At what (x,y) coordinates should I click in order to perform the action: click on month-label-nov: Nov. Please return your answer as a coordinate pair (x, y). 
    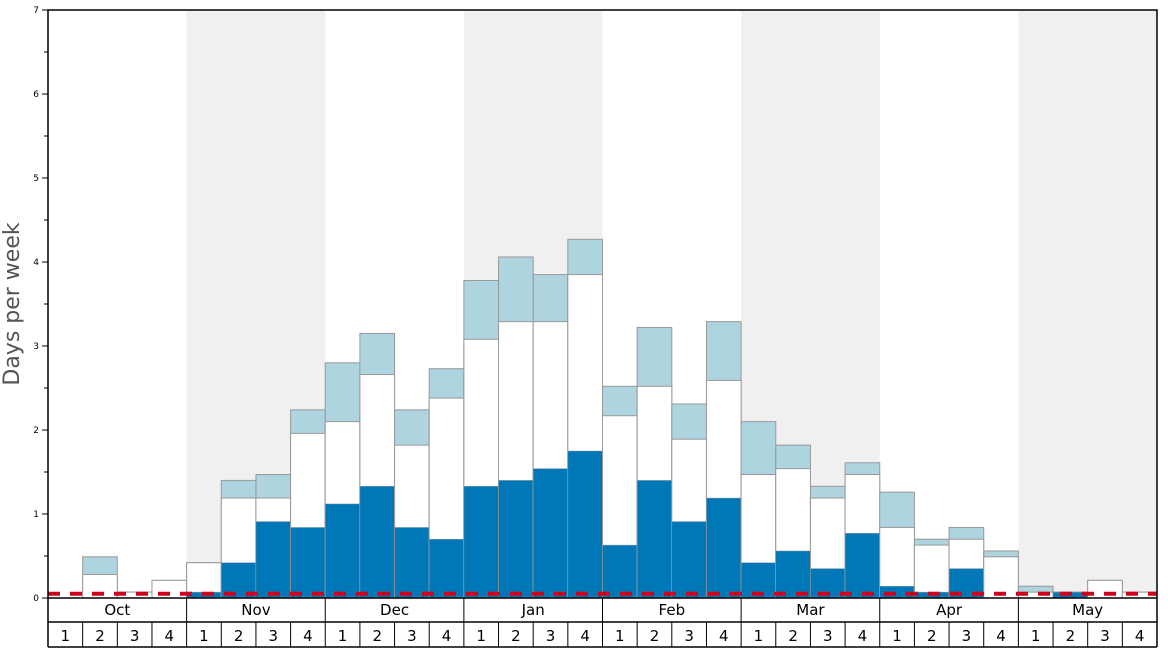
    Looking at the image, I should click on (255, 610).